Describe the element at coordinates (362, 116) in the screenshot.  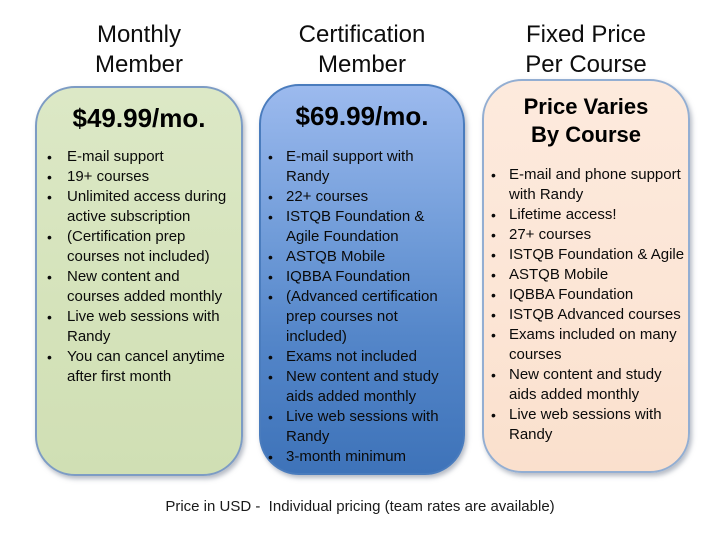
I see `certification-price: $69.99/mo.` at that location.